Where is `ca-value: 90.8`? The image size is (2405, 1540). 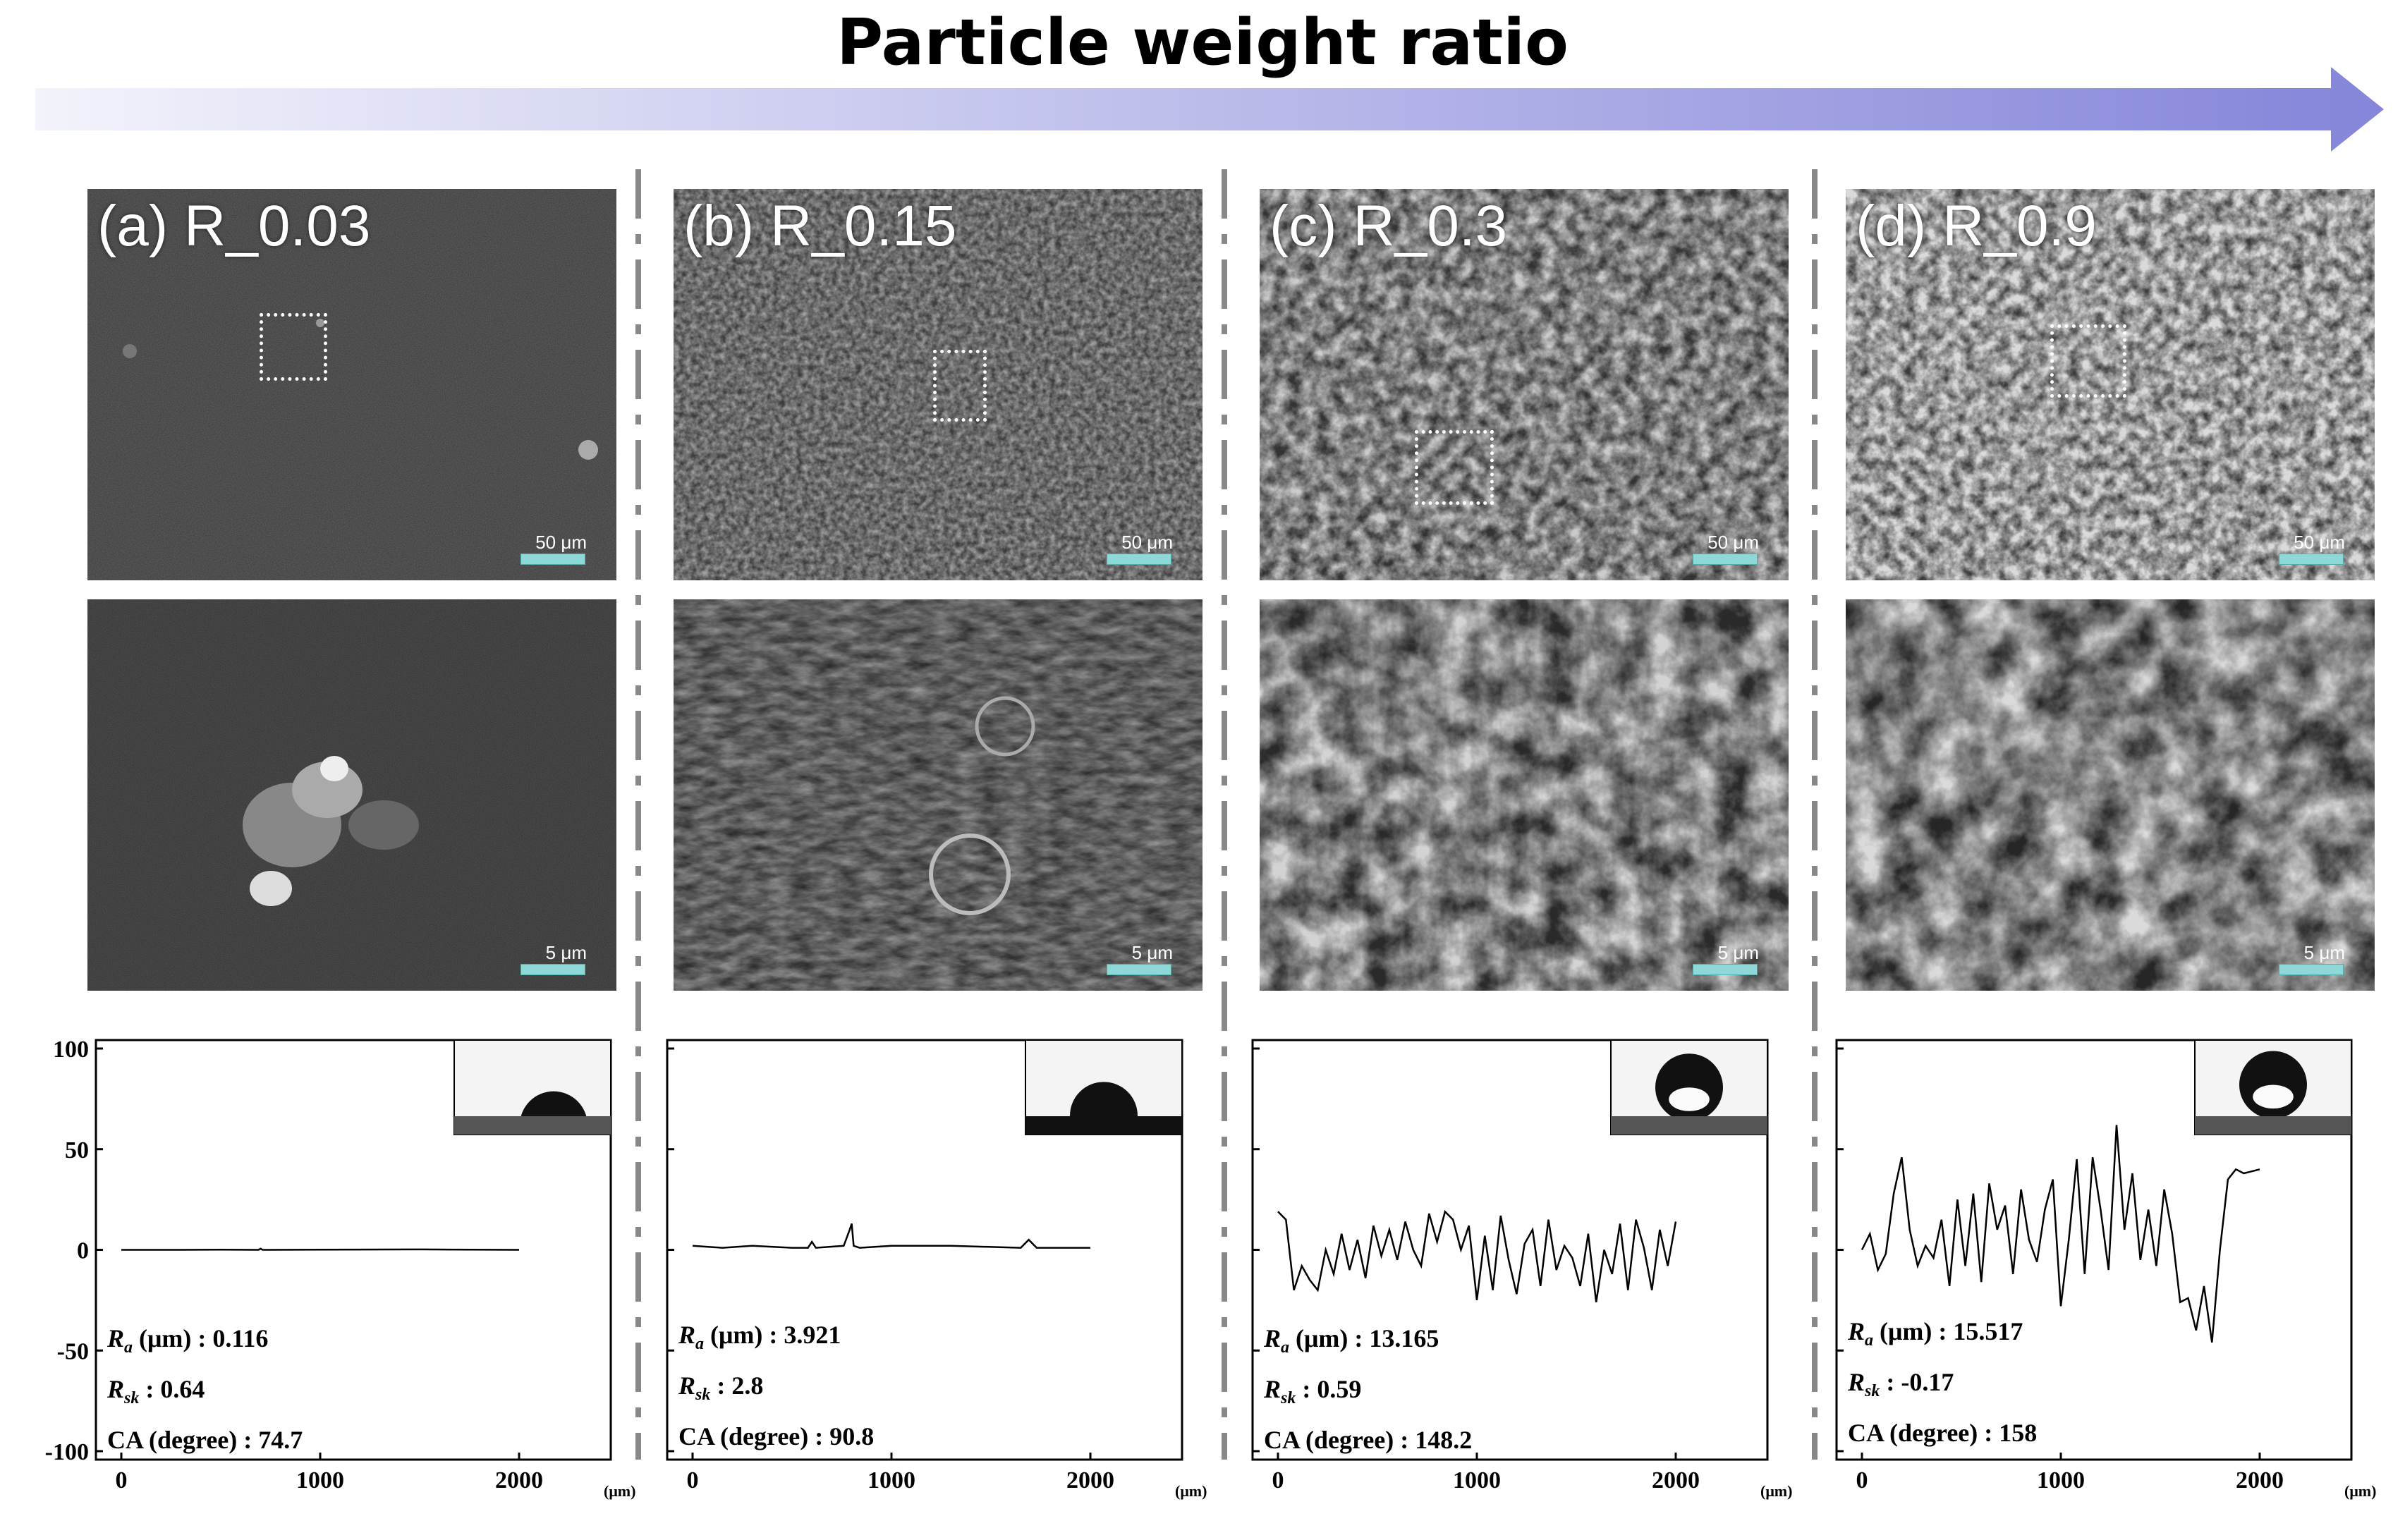 ca-value: 90.8 is located at coordinates (852, 1436).